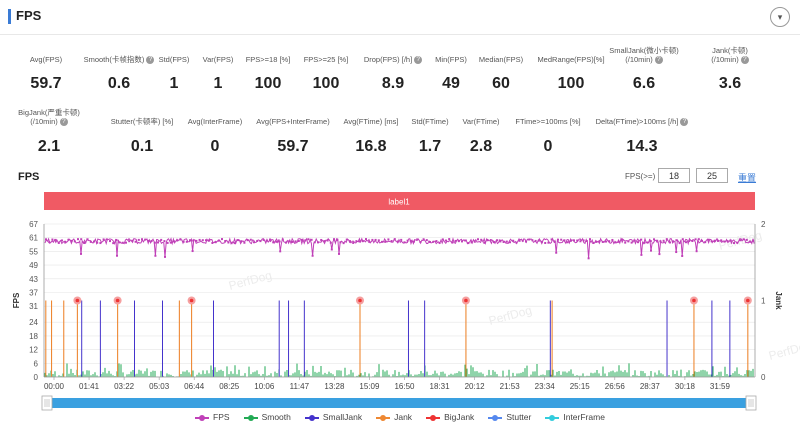  I want to click on y-tick-label: 31, so click(33, 306).